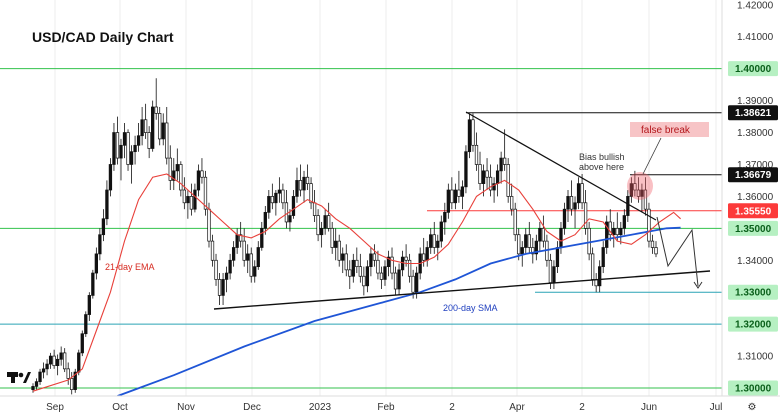 The image size is (780, 418). I want to click on time-tick-0: Sep, so click(55, 407).